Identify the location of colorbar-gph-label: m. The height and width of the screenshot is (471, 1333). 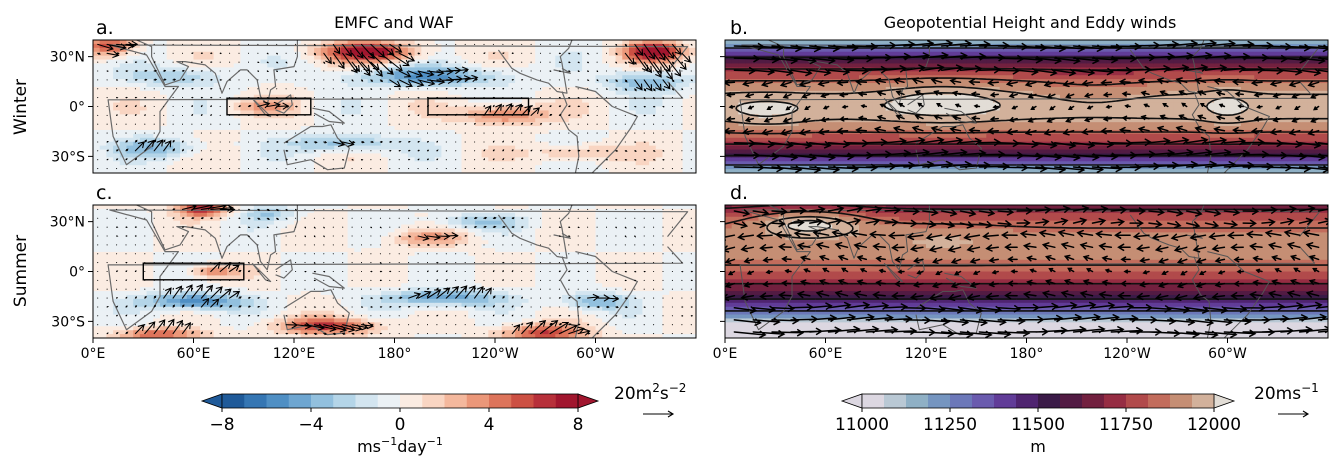
(1038, 446).